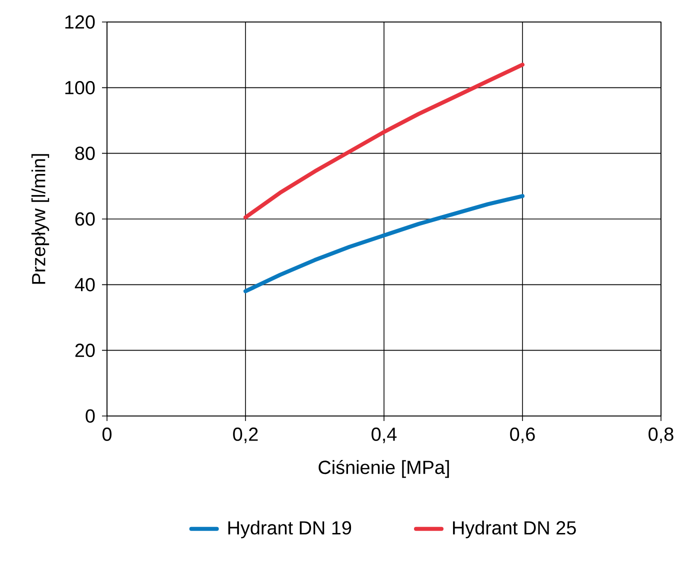 Image resolution: width=675 pixels, height=564 pixels. What do you see at coordinates (383, 469) in the screenshot?
I see `x-axis-title: Ciśnienie [MPa]` at bounding box center [383, 469].